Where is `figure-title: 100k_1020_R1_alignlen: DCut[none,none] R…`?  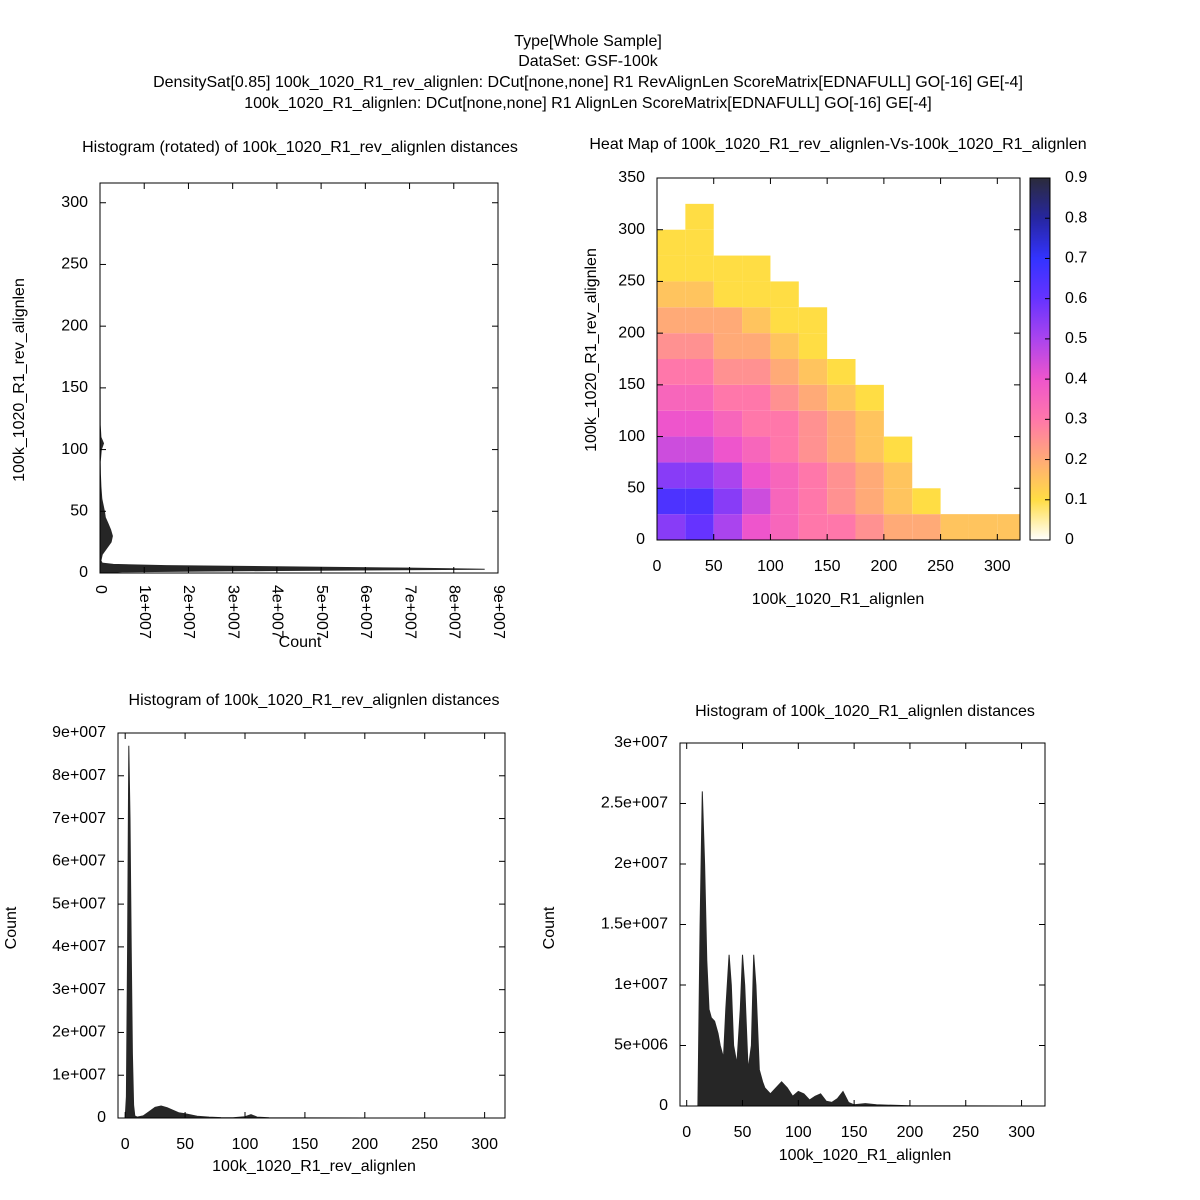 figure-title: 100k_1020_R1_alignlen: DCut[none,none] R… is located at coordinates (588, 103).